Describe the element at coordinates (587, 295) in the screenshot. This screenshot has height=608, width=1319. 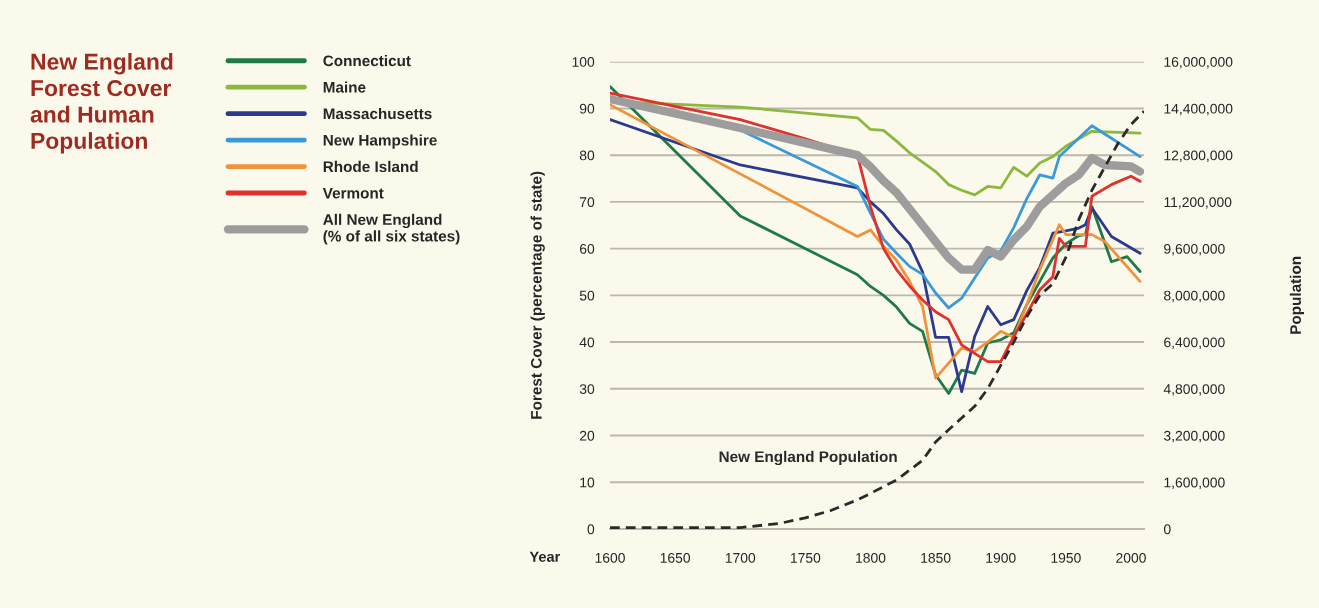
I see `y-tick-label: 50` at that location.